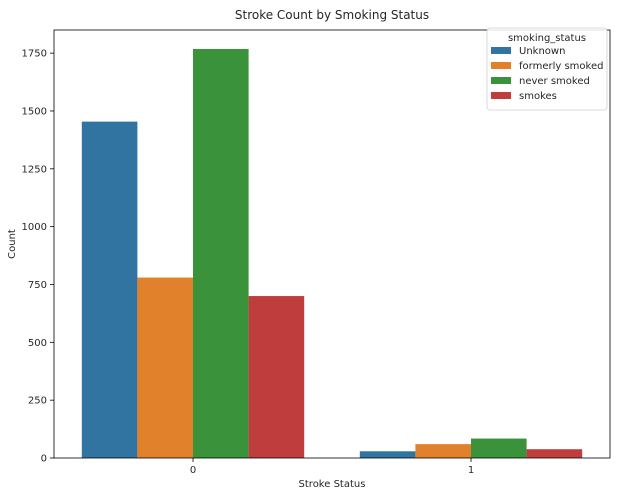 The image size is (618, 496). What do you see at coordinates (34, 169) in the screenshot?
I see `y-tick-label: 1250` at bounding box center [34, 169].